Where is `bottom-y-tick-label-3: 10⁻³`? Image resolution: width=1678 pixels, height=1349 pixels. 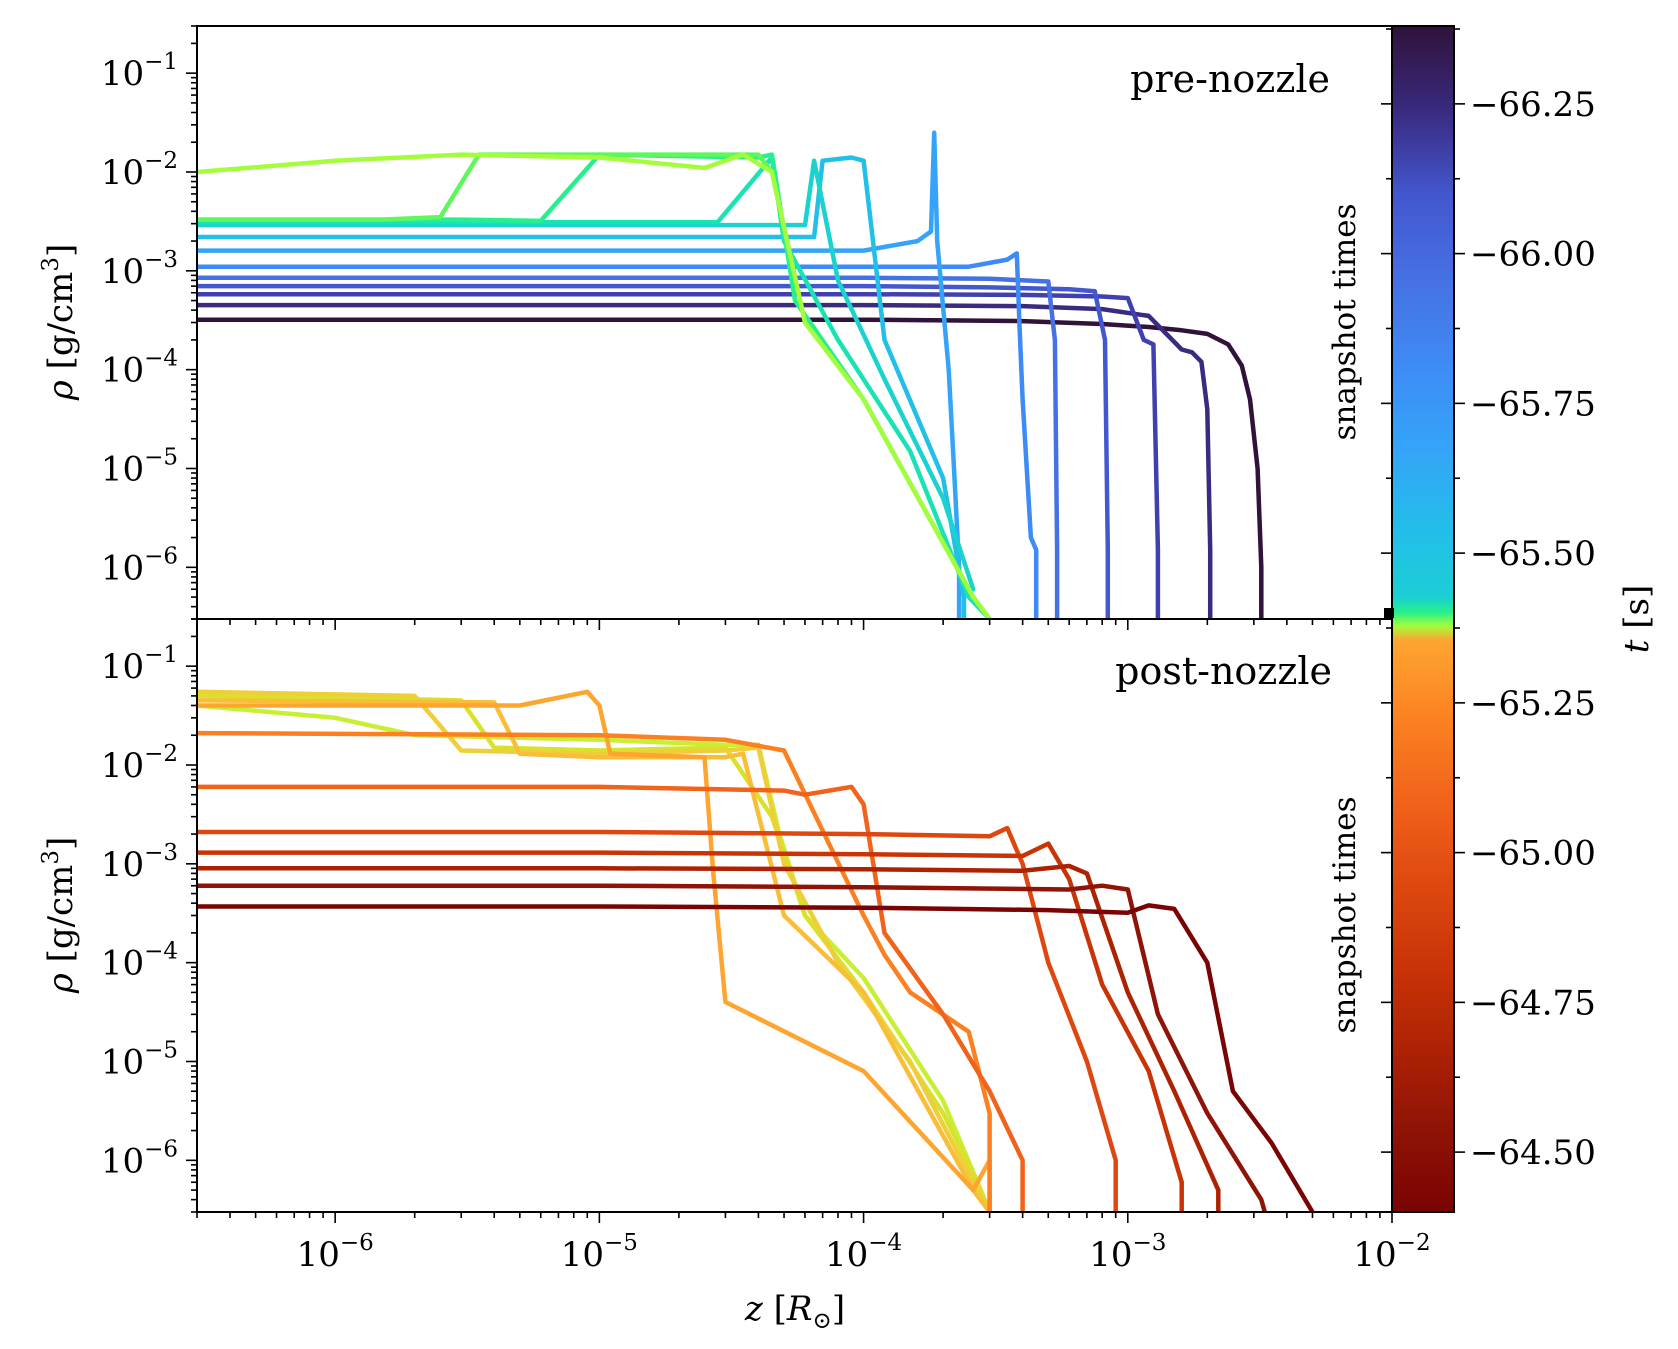
bottom-y-tick-label-3: 10⁻³ is located at coordinates (139, 862).